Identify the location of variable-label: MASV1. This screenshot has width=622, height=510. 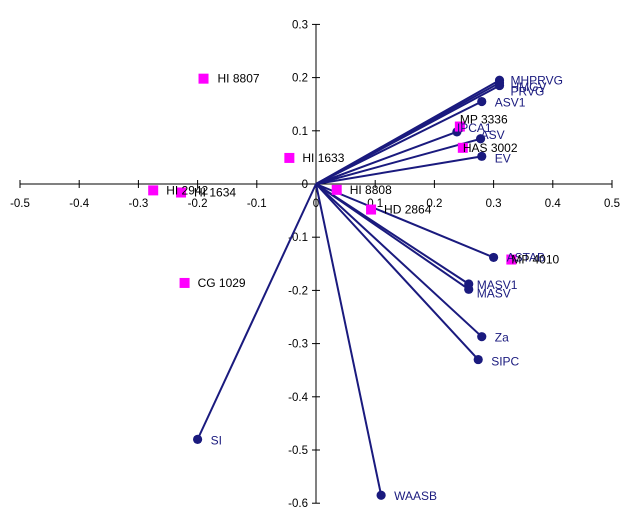
(497, 285).